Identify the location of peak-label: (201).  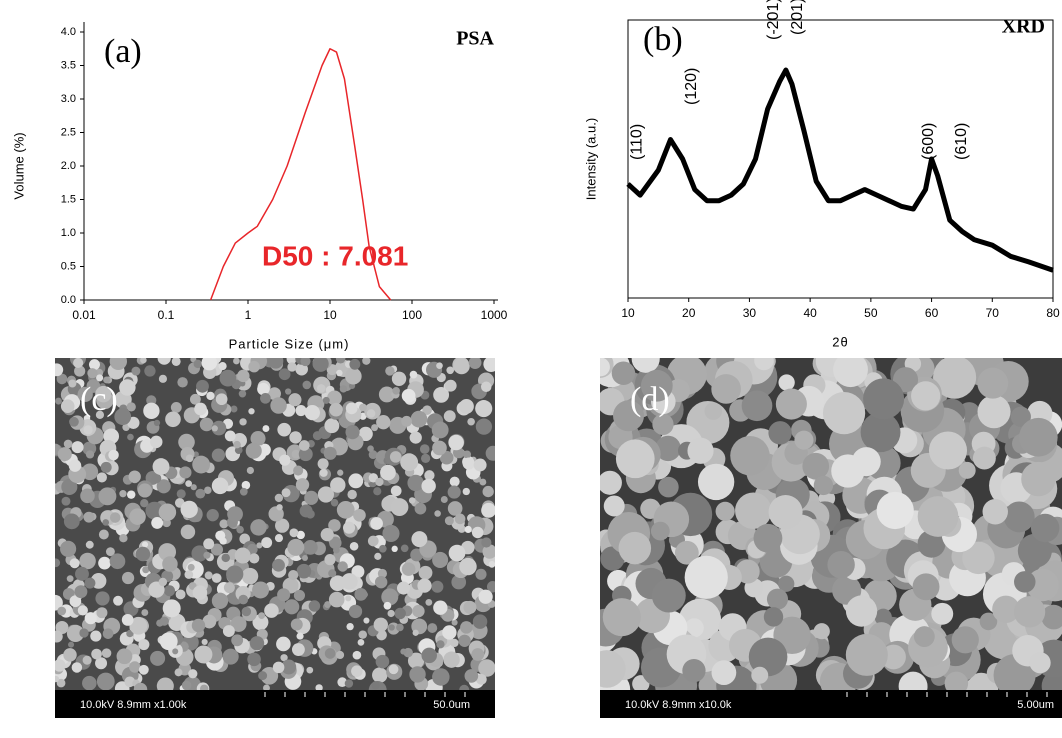
(797, 17).